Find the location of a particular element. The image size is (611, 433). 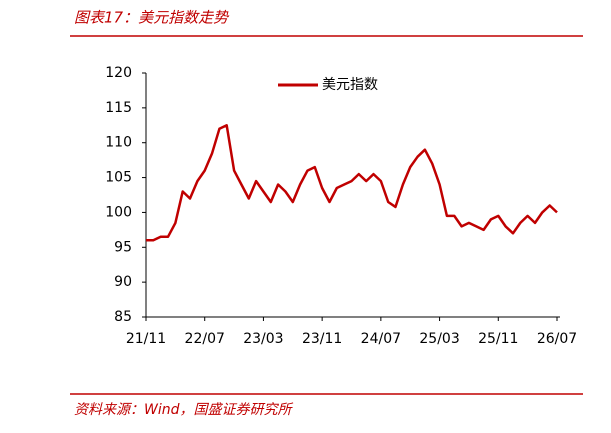

y-tick-label: 95 is located at coordinates (123, 247).